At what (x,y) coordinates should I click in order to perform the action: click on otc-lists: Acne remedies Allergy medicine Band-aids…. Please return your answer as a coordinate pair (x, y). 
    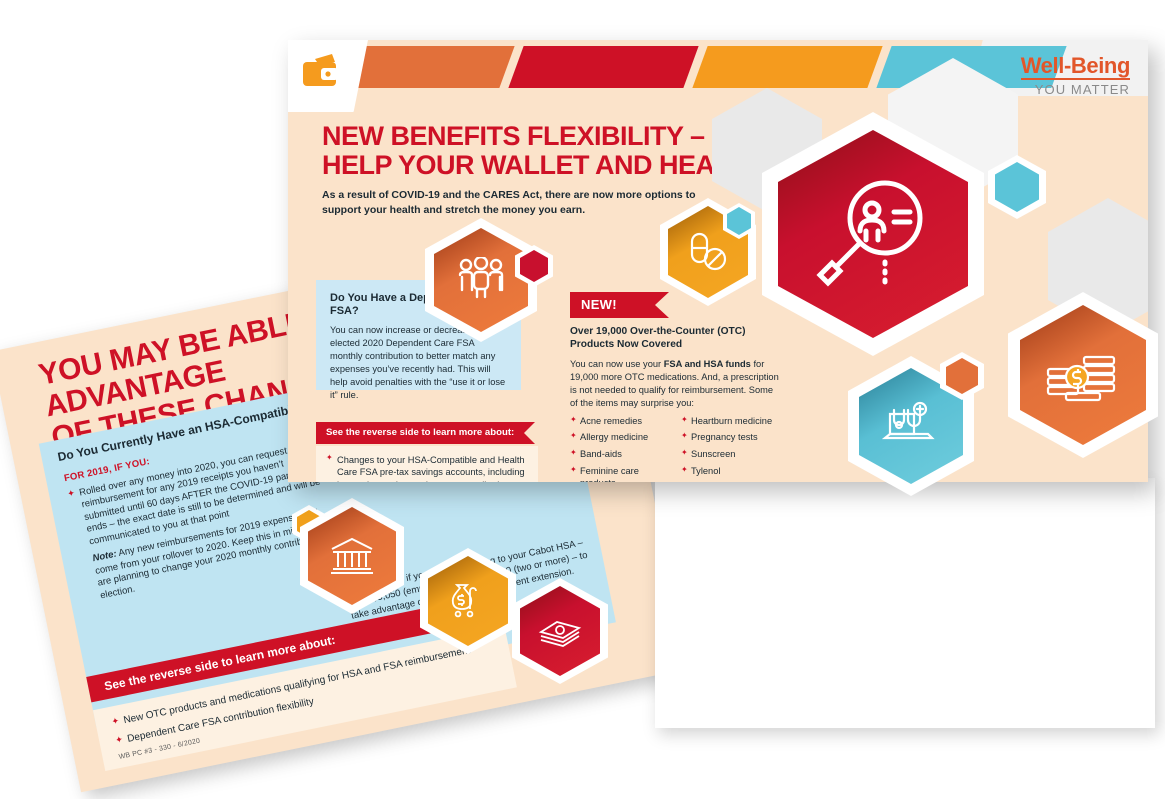
    Looking at the image, I should click on (676, 448).